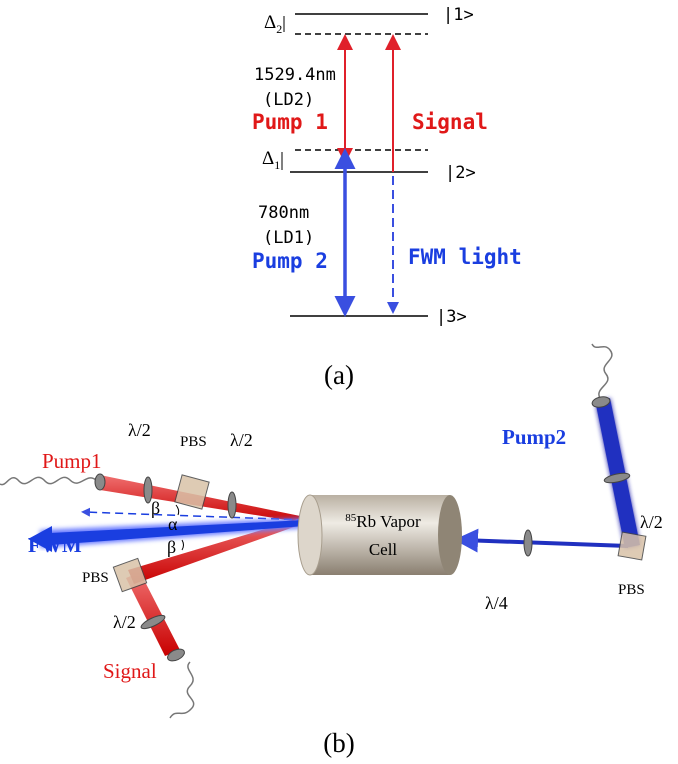  I want to click on level-label: |1>, so click(458, 15).